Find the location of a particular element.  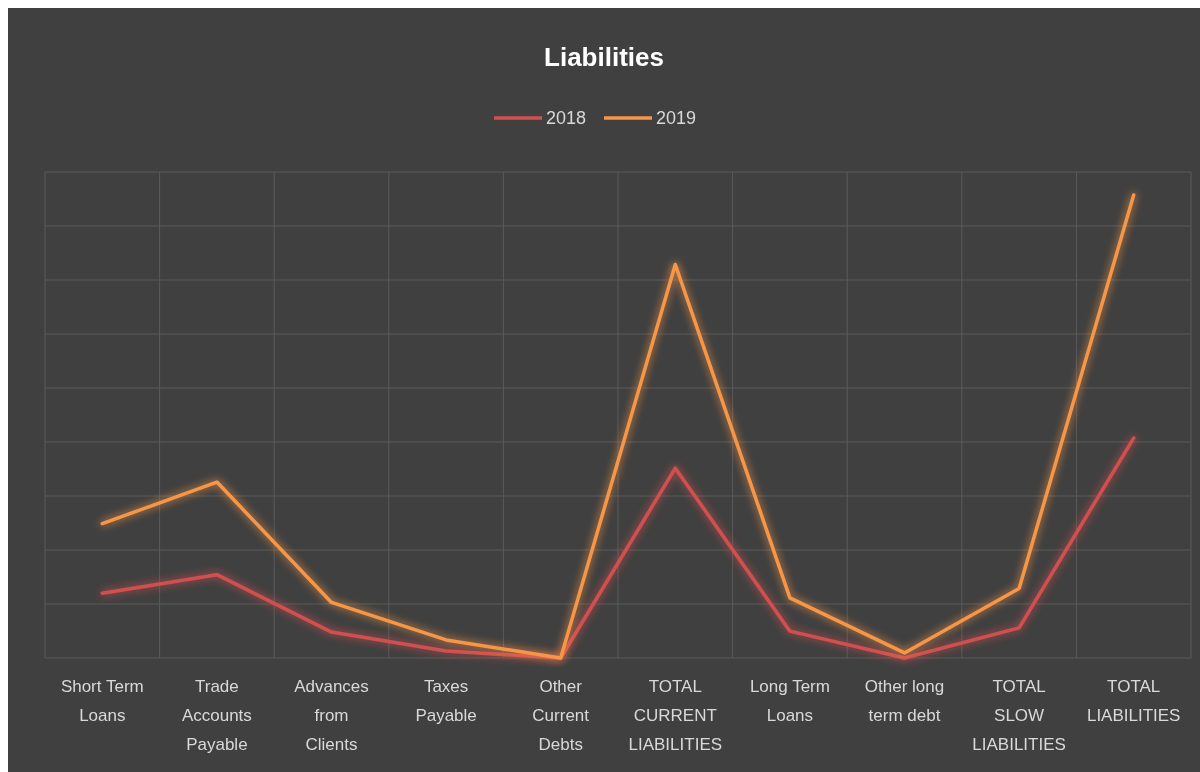

x-tick-label: Trade Accounts Payable is located at coordinates (216, 715).